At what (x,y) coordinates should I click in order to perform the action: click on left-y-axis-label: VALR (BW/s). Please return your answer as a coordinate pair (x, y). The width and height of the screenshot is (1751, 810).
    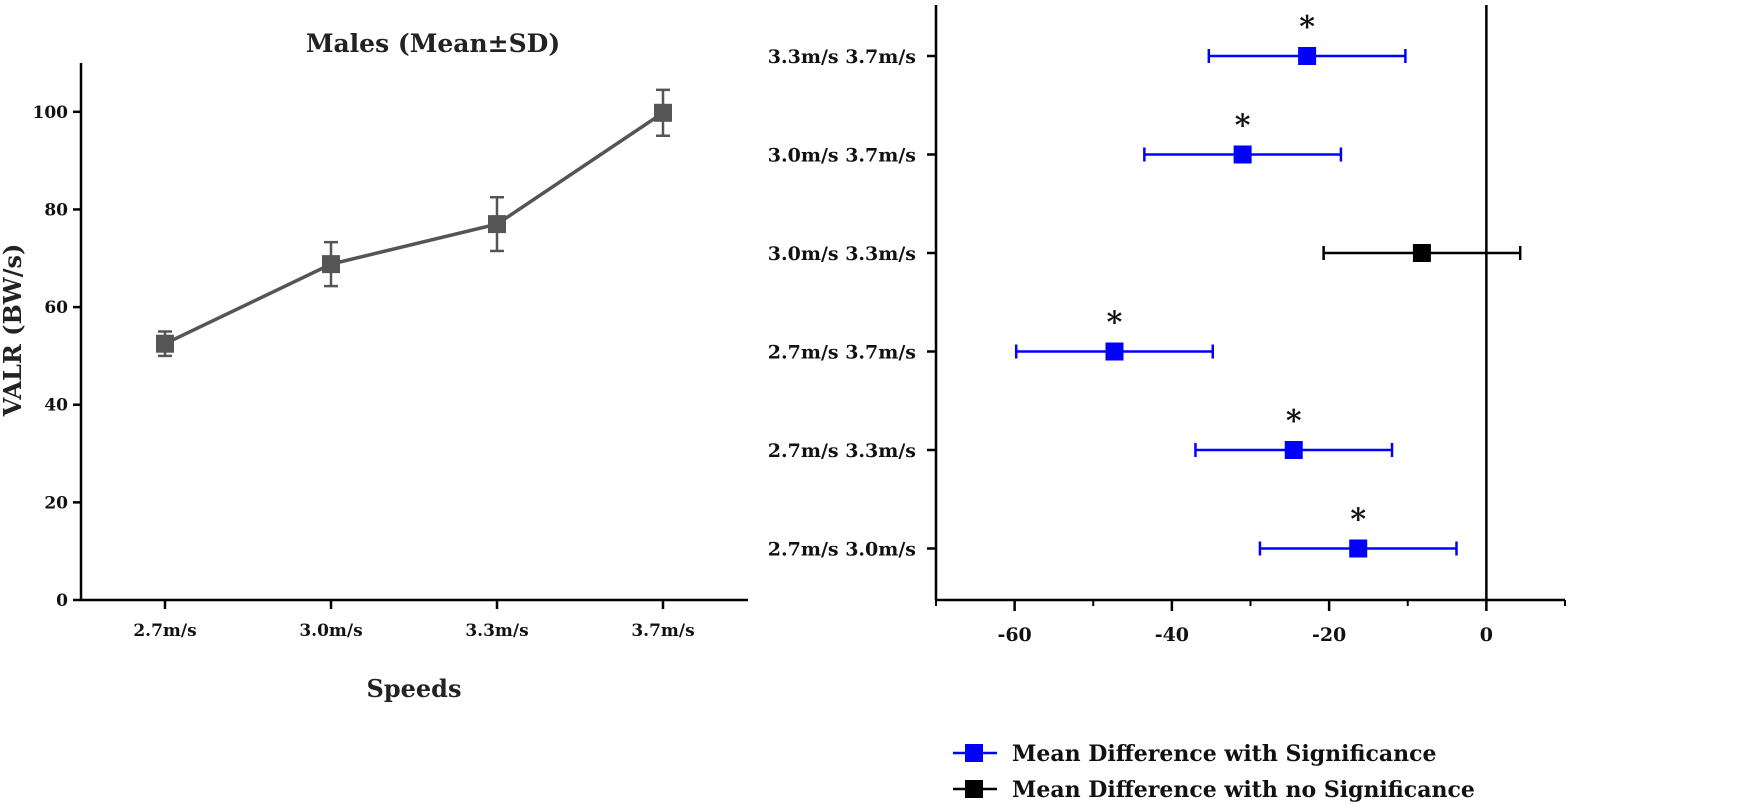
    Looking at the image, I should click on (13, 331).